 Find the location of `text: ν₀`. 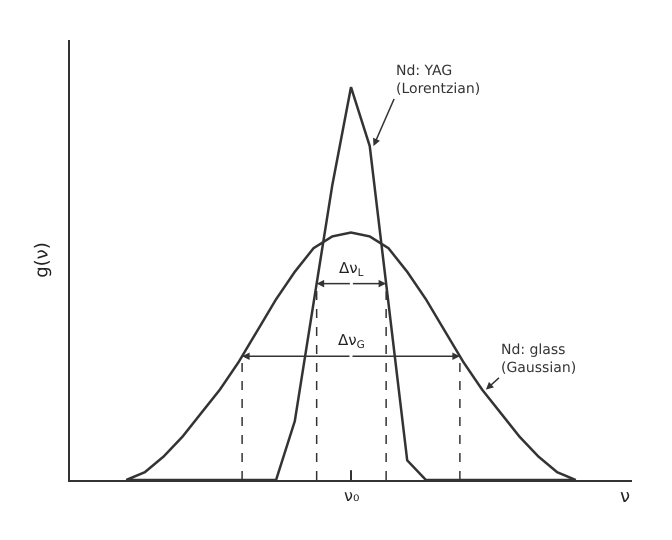

text: ν₀ is located at coordinates (352, 495).